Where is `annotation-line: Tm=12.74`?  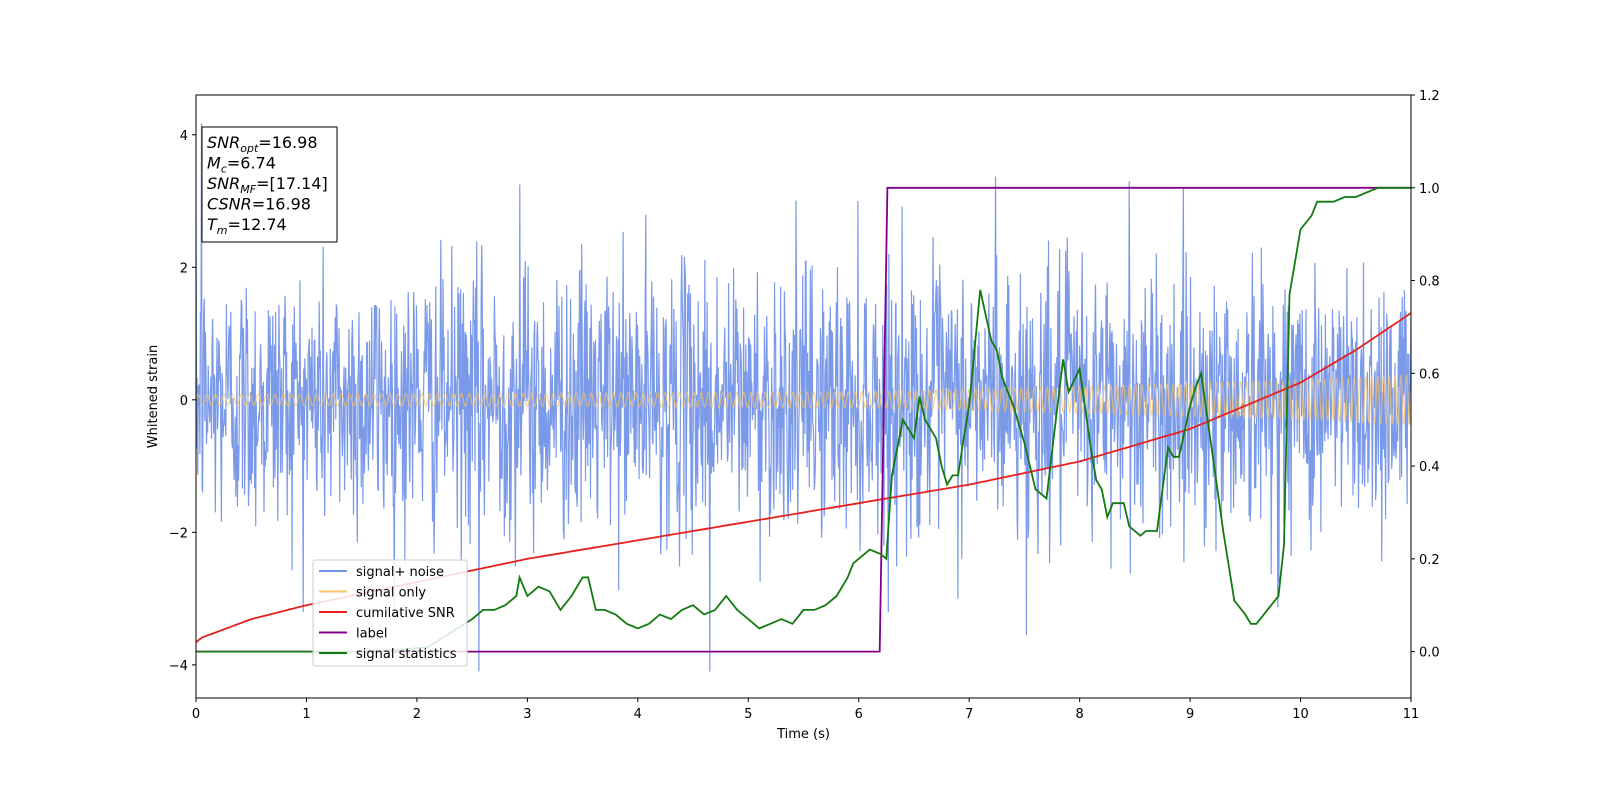 annotation-line: Tm=12.74 is located at coordinates (247, 226).